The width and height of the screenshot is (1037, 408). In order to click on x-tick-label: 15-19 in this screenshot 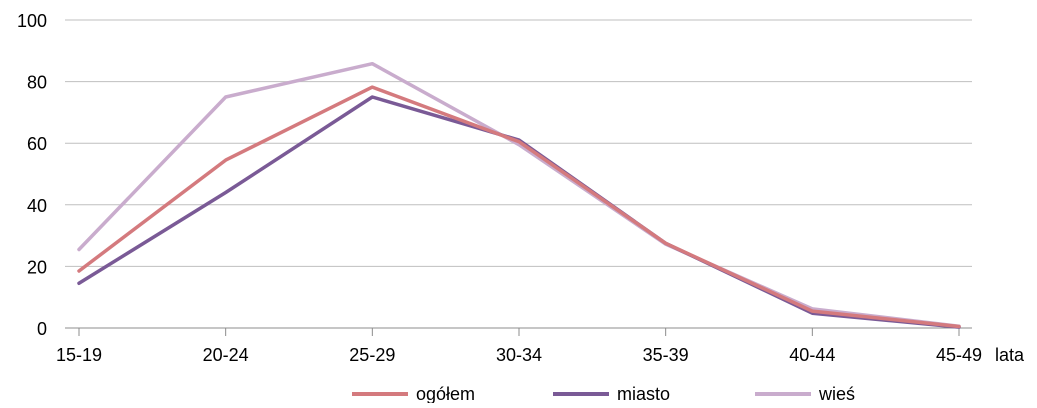, I will do `click(79, 355)`.